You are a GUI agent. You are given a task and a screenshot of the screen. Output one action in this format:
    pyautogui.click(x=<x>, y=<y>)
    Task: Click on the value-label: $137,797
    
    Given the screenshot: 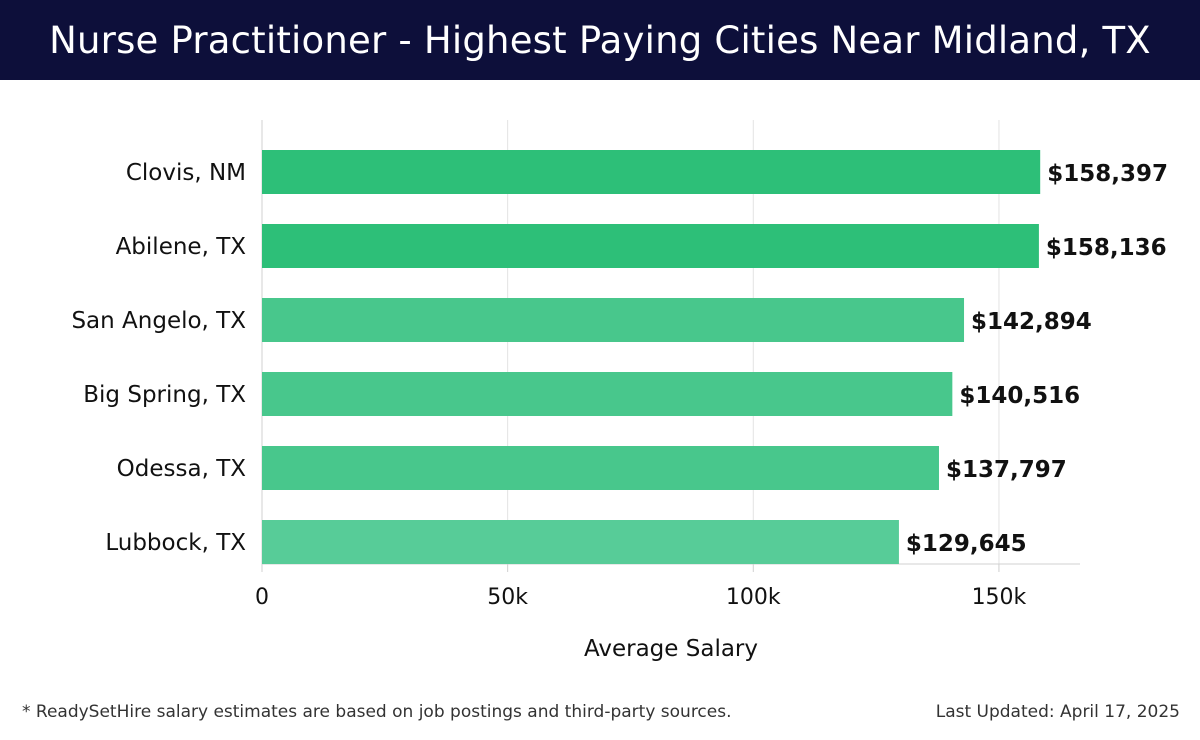 What is the action you would take?
    pyautogui.click(x=1006, y=470)
    